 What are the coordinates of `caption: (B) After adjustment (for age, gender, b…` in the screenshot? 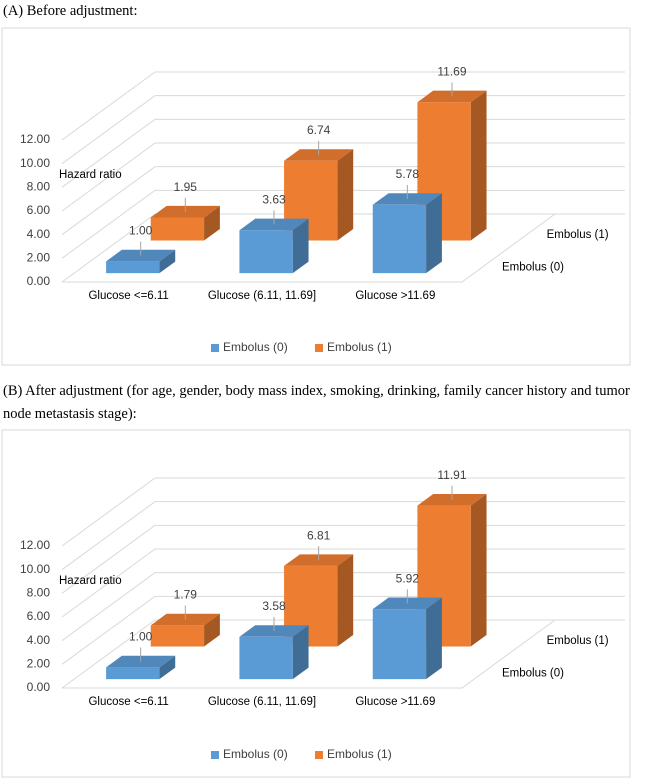 It's located at (316, 402).